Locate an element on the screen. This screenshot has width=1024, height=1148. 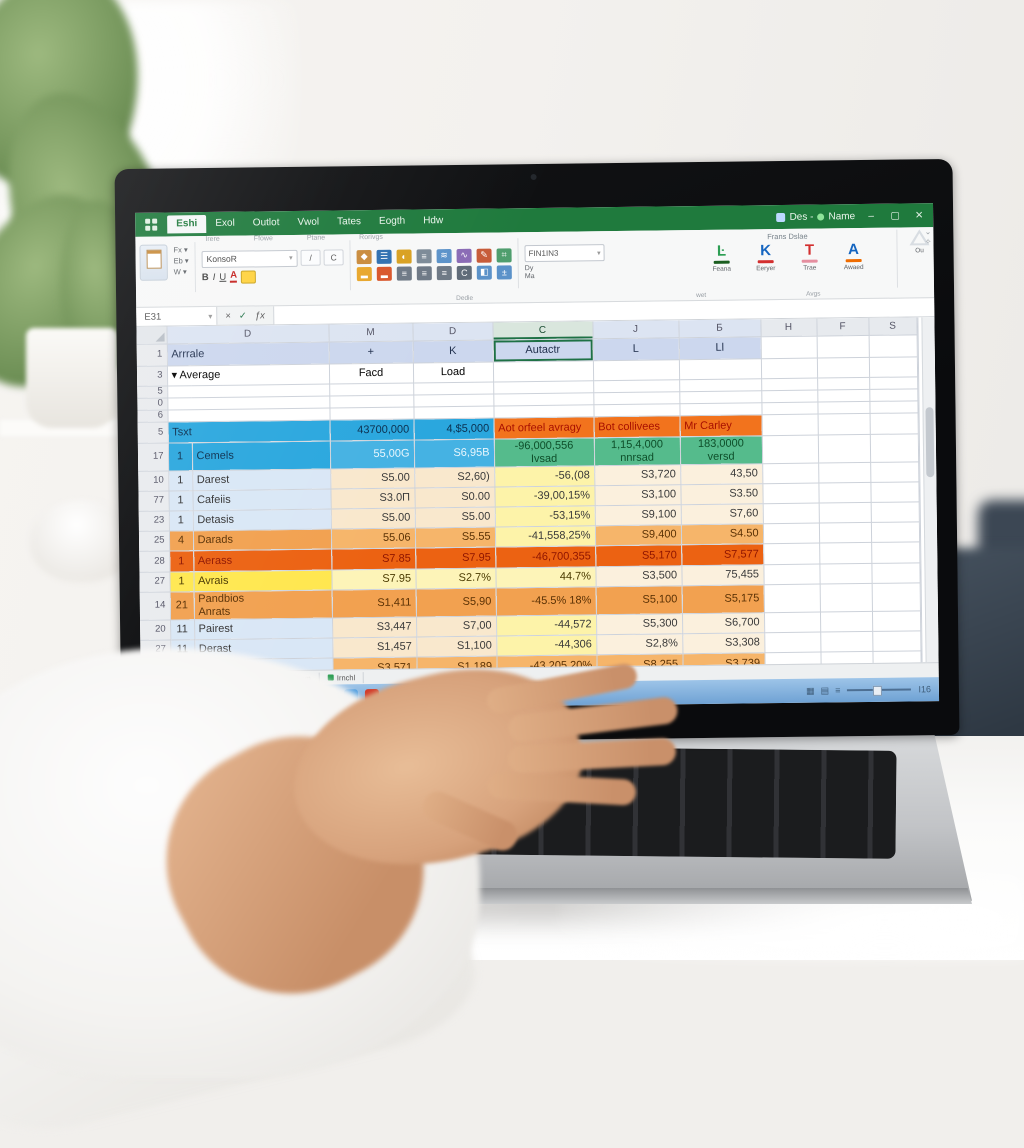
menu-vwol: Vwol is located at coordinates (308, 222).